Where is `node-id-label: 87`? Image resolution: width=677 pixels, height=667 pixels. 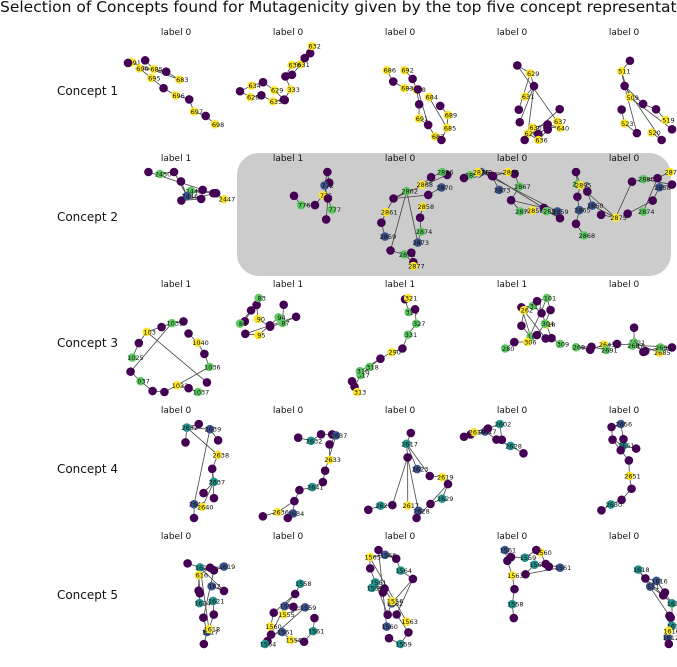
node-id-label: 87 is located at coordinates (285, 323).